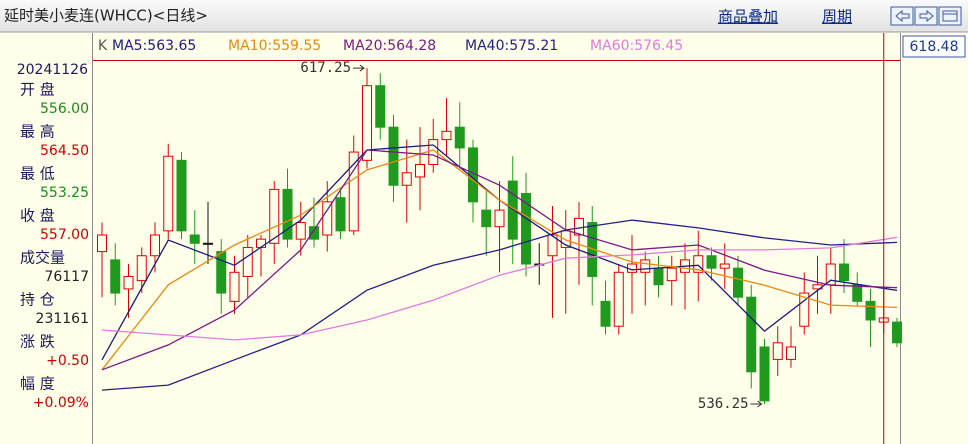 The height and width of the screenshot is (444, 968). I want to click on button-icons, so click(926, 16).